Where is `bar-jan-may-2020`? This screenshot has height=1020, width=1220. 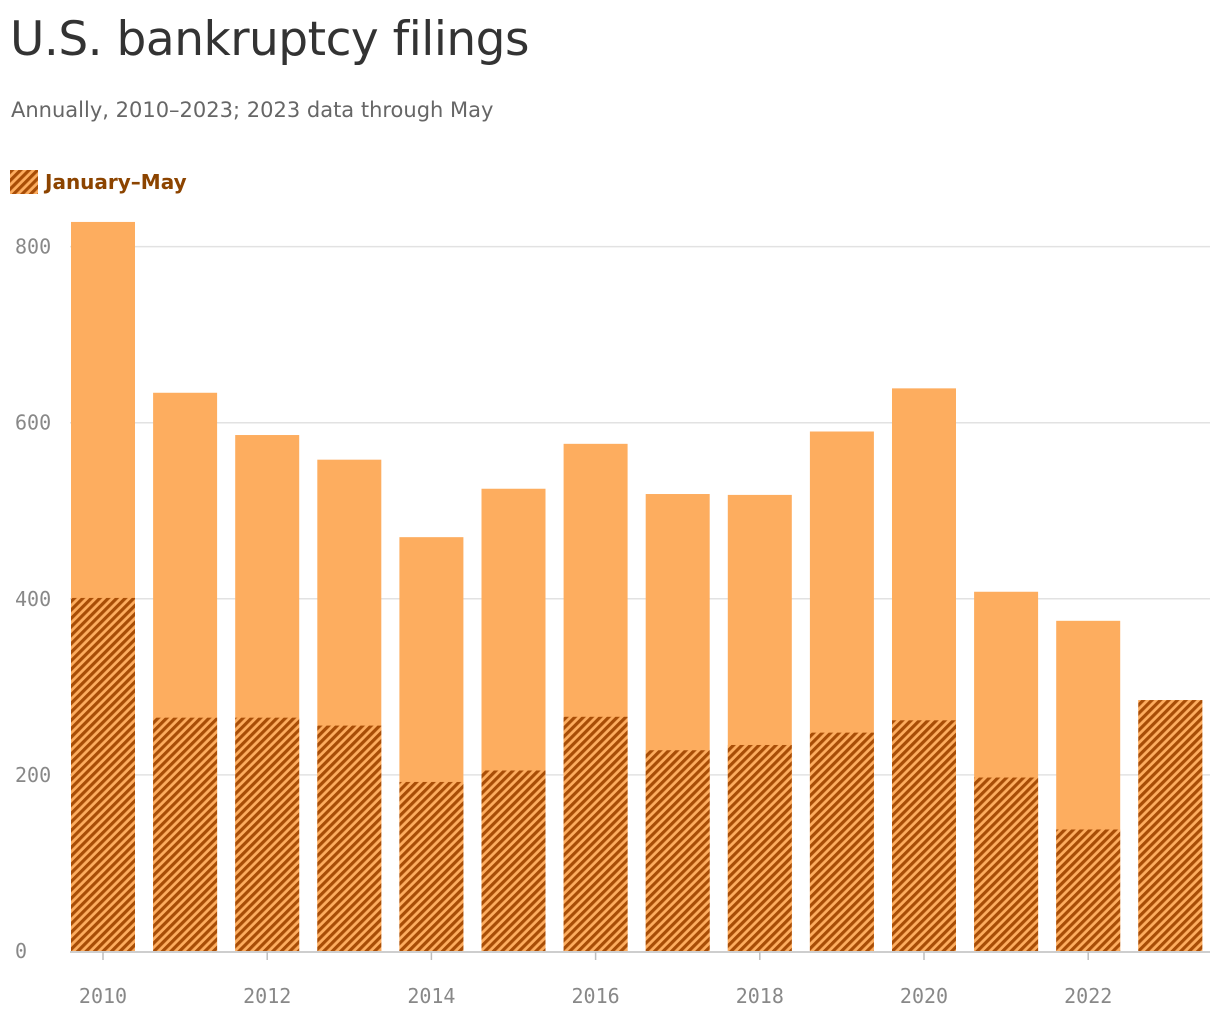
bar-jan-may-2020 is located at coordinates (924, 835).